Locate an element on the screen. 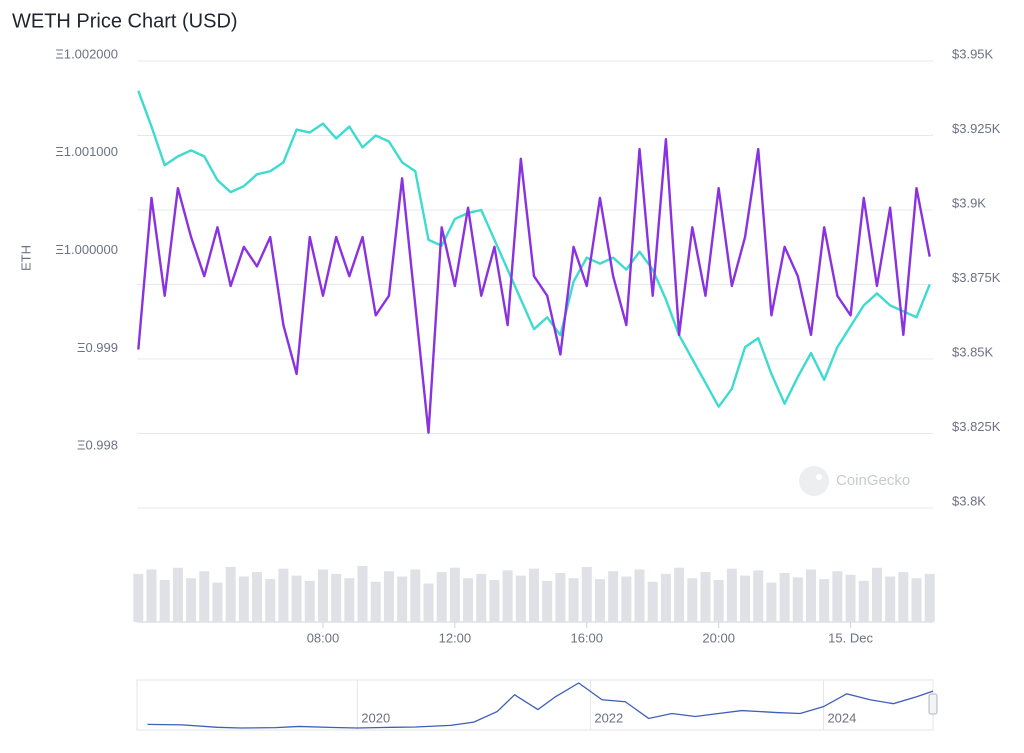 The image size is (1024, 753). navigator-frame is located at coordinates (535, 705).